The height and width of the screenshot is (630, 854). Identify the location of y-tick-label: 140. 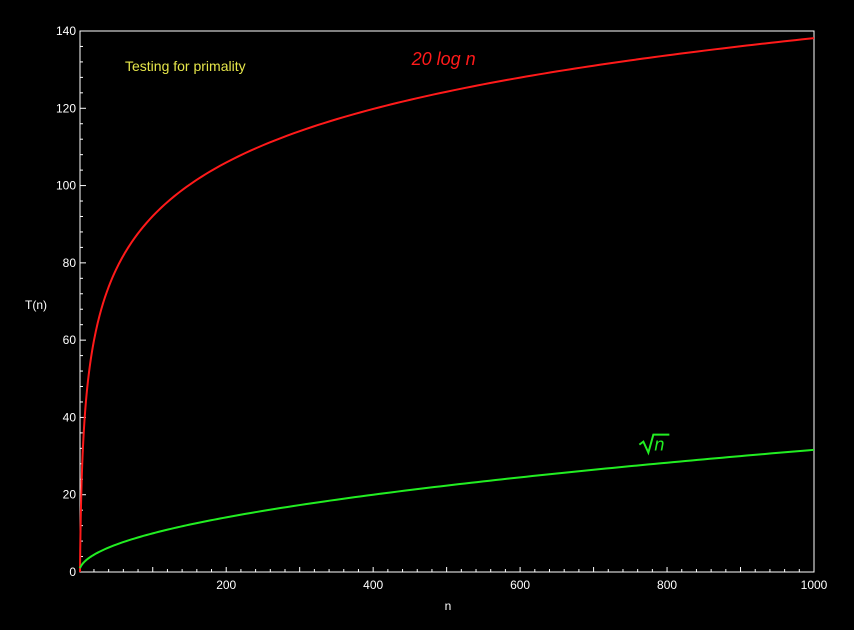
(66, 31).